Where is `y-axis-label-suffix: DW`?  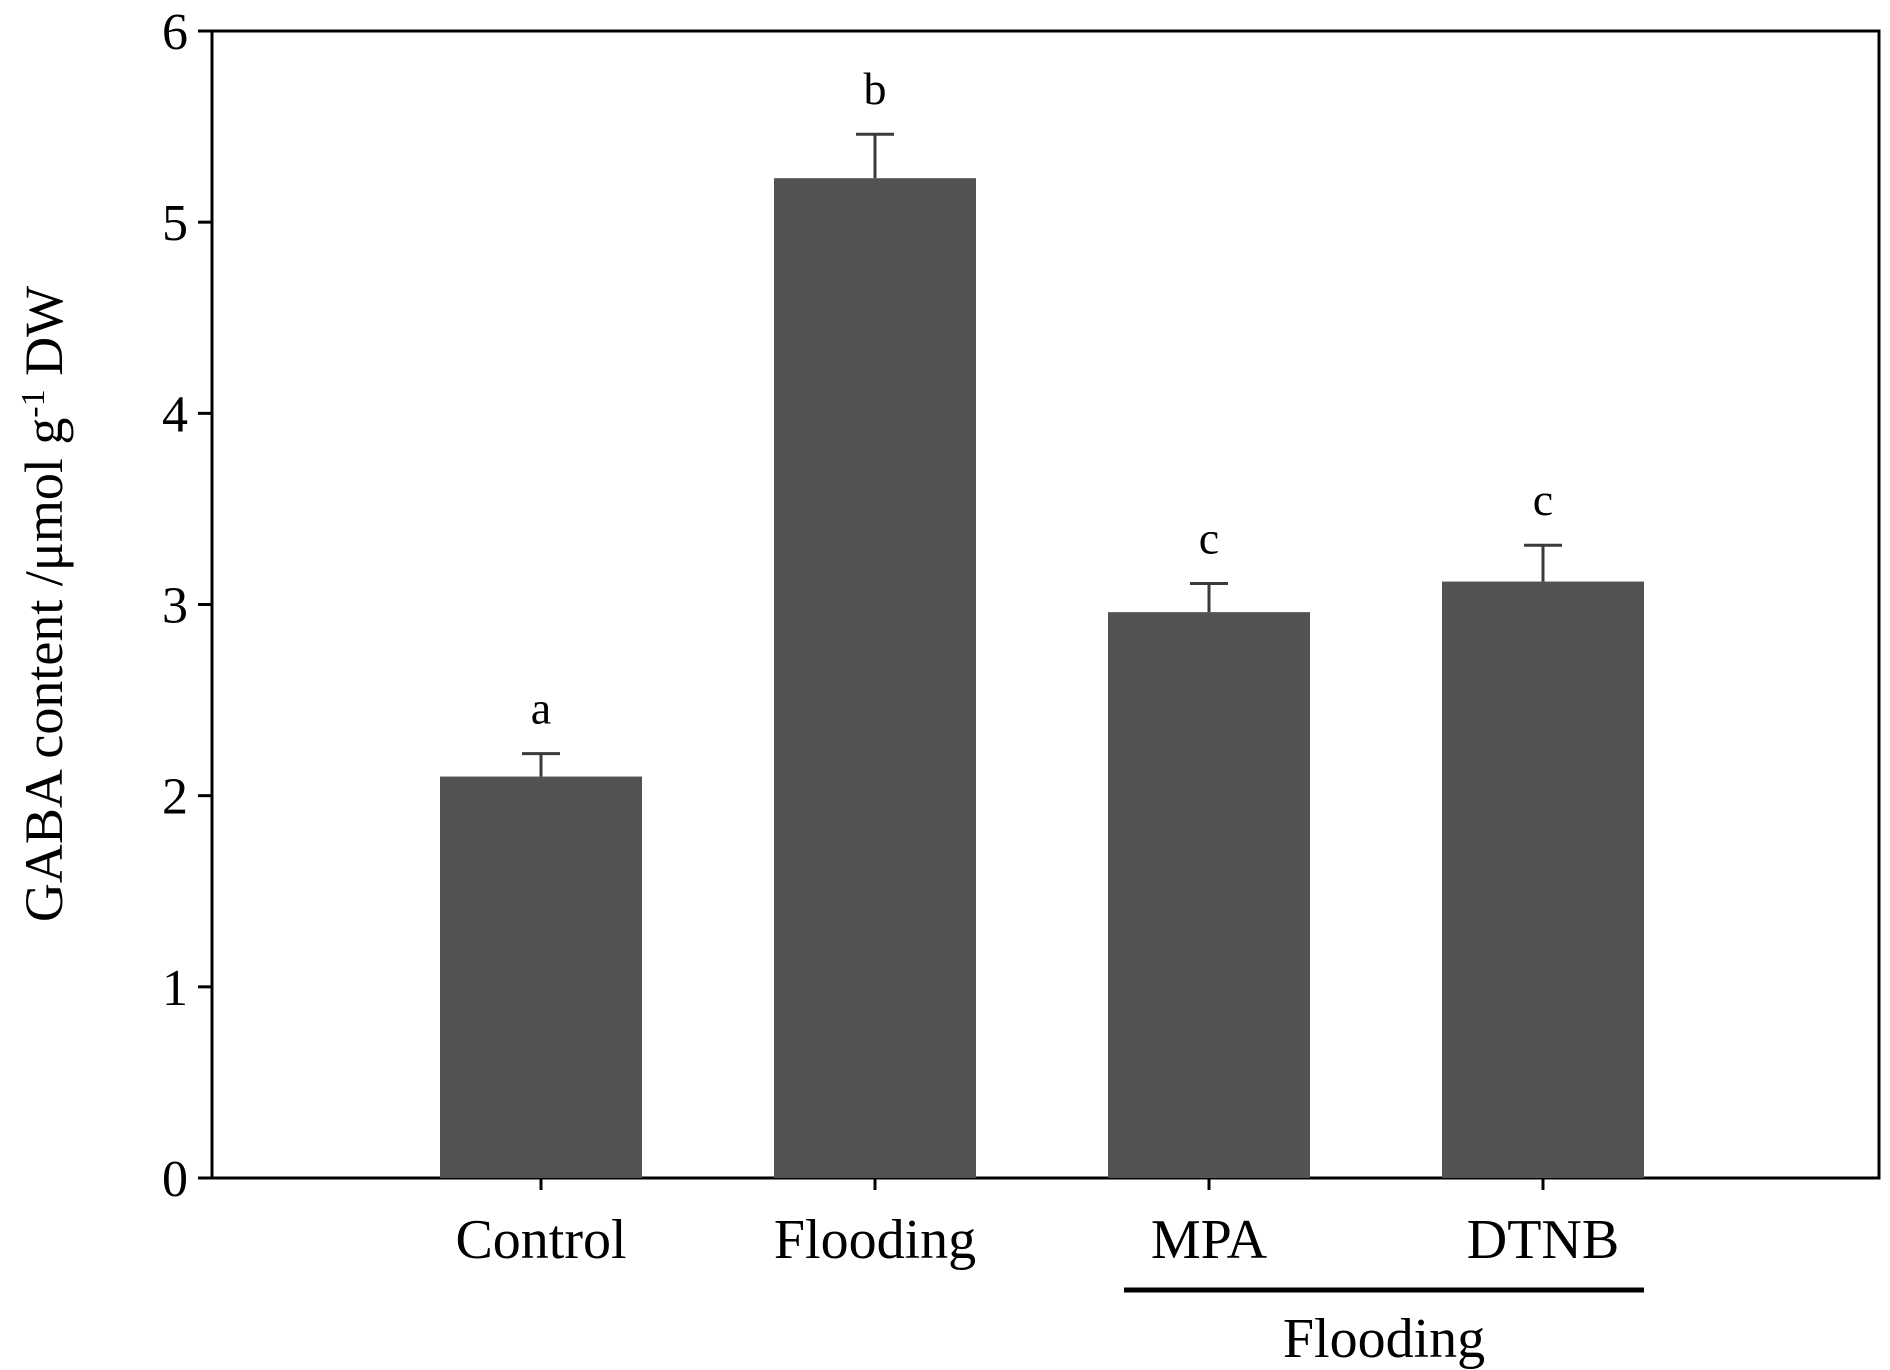 y-axis-label-suffix: DW is located at coordinates (44, 337).